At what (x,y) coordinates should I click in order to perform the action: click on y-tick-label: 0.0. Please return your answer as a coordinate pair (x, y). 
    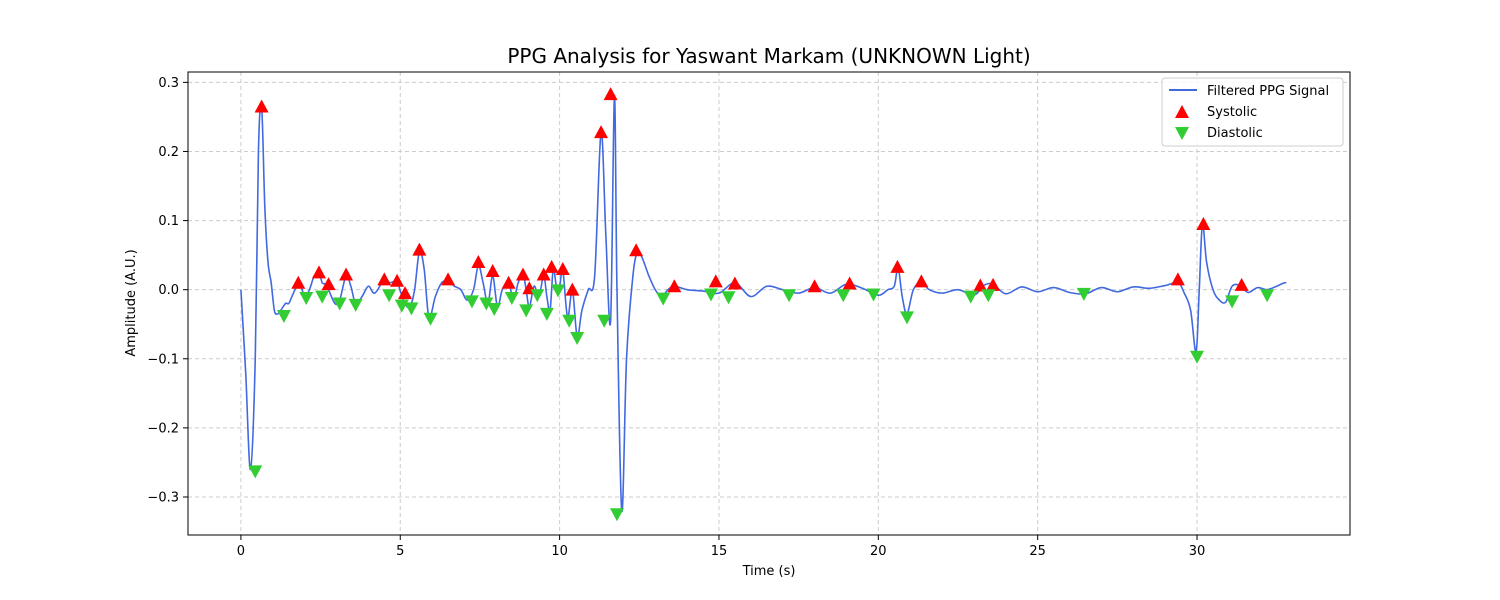
    Looking at the image, I should click on (168, 290).